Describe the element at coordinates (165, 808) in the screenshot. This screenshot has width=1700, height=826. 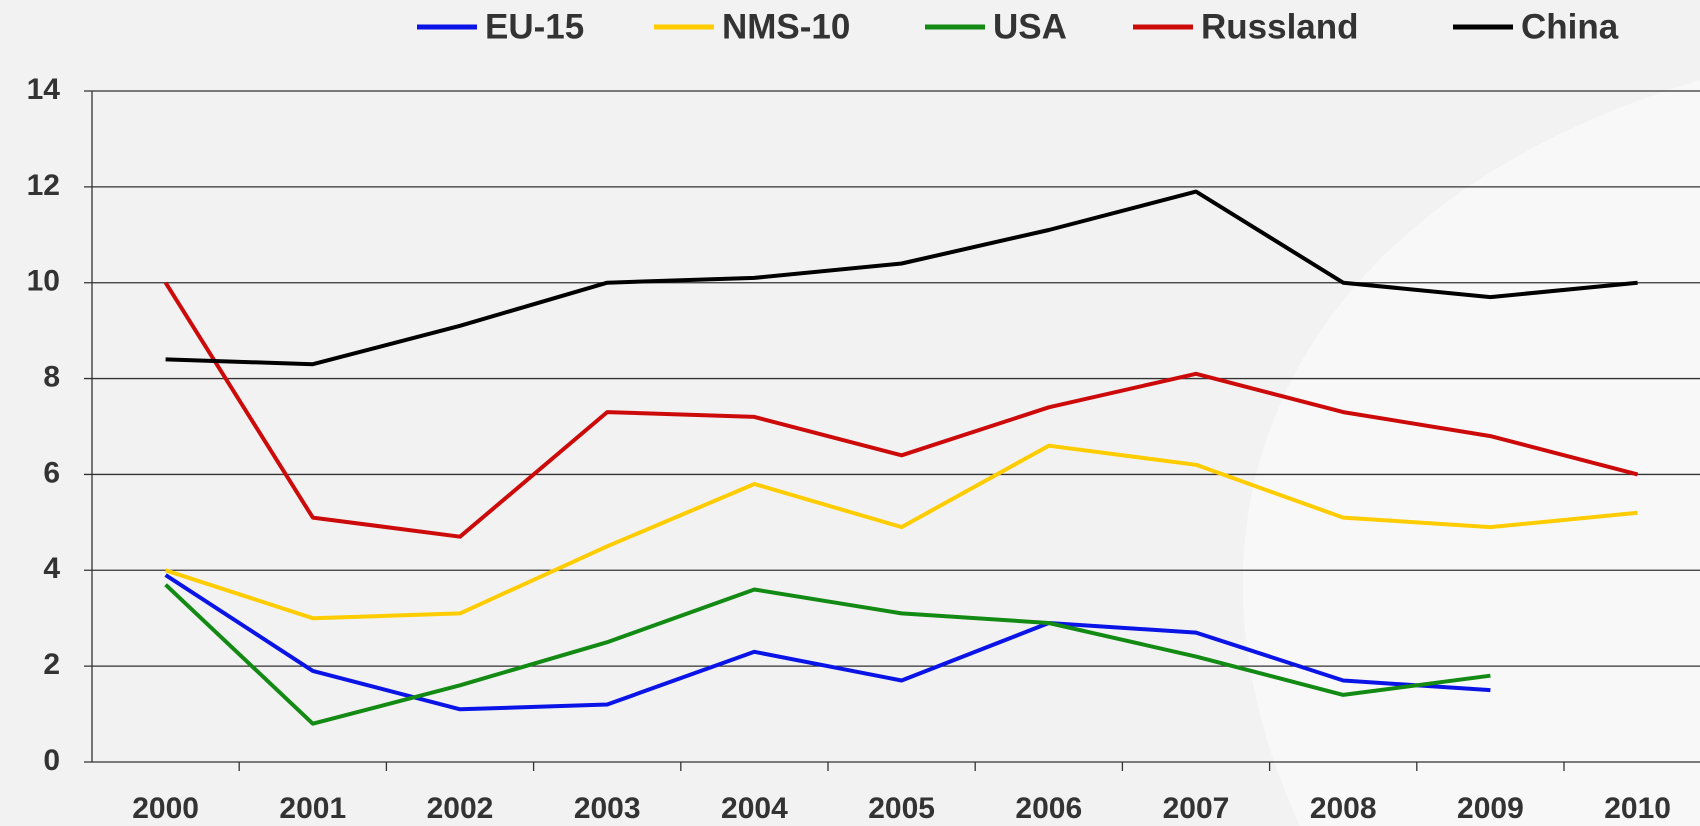
I see `x-tick-label: 2000` at that location.